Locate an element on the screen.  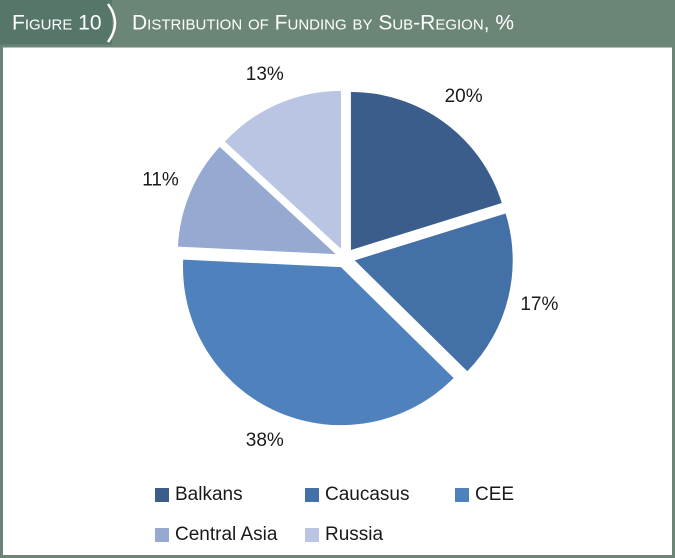
header-bar is located at coordinates (337, 23).